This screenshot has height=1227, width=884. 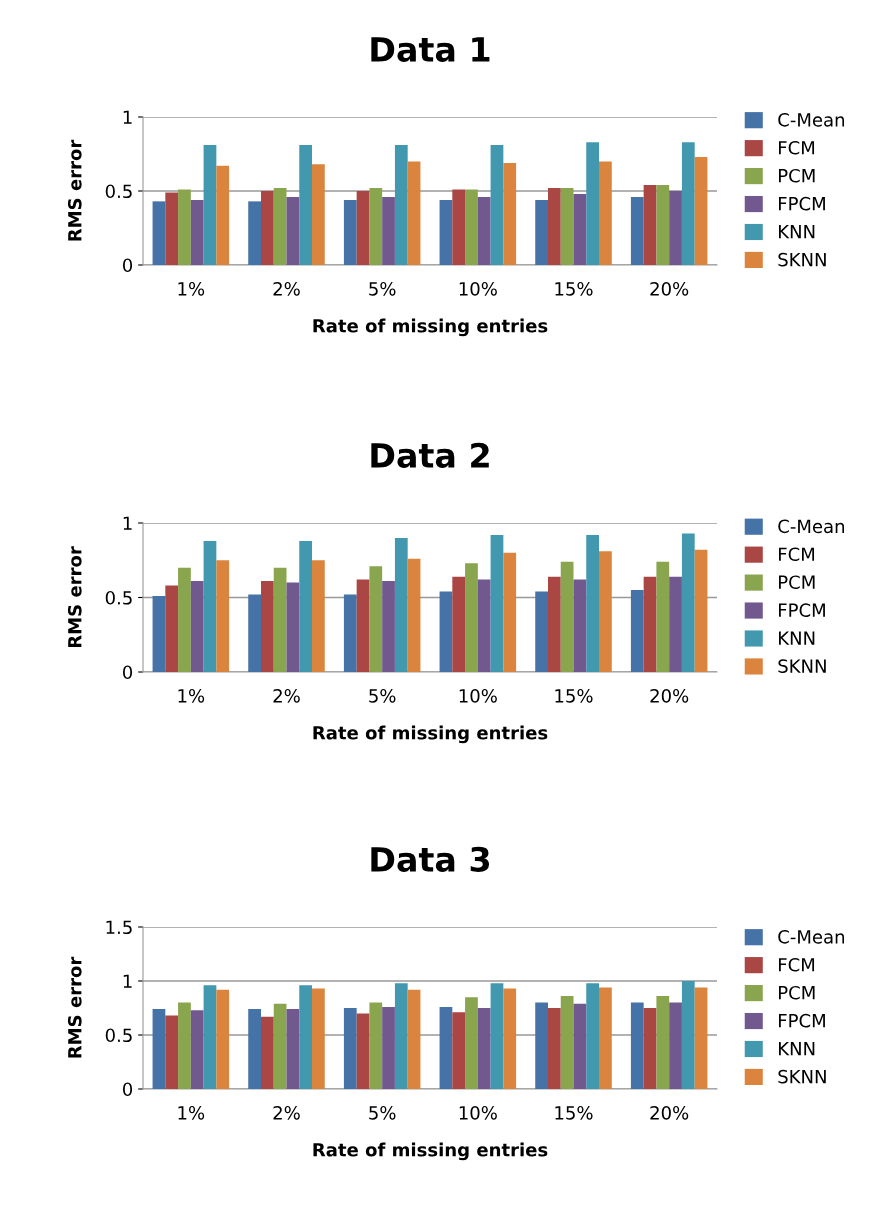 I want to click on x-tick-label: 2%, so click(x=286, y=1112).